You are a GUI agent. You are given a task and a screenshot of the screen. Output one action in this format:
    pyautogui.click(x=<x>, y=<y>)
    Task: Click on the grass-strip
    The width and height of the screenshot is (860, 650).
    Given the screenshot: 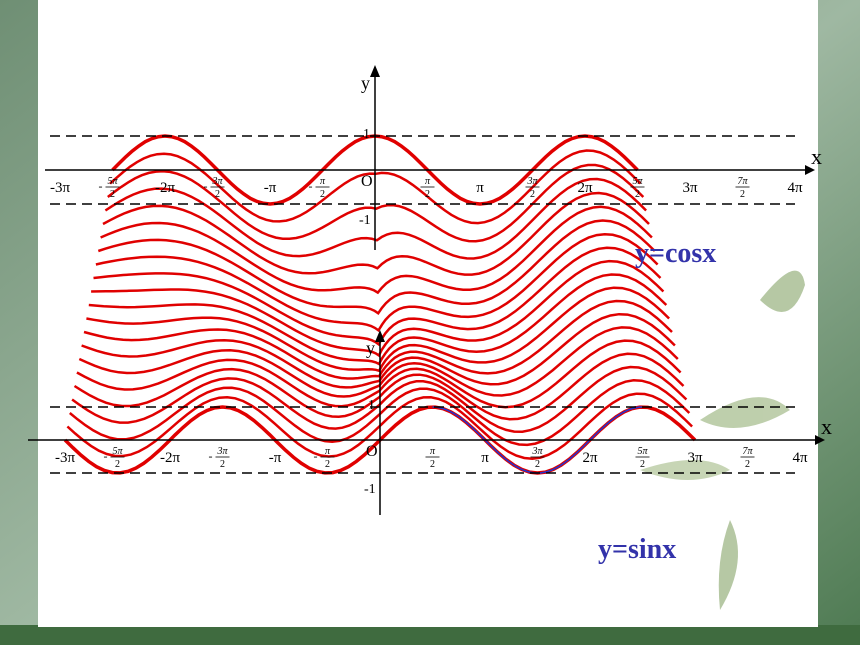 What is the action you would take?
    pyautogui.click(x=430, y=635)
    